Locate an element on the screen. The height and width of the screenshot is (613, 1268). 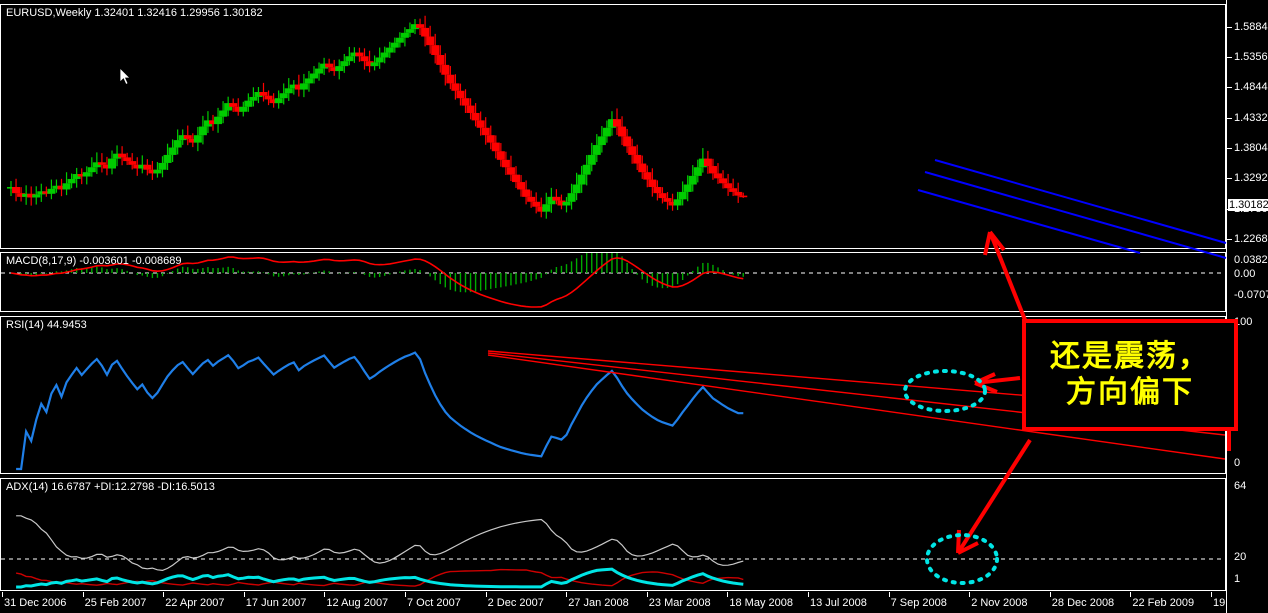
price-tick-label: 1.48440 is located at coordinates (1251, 87).